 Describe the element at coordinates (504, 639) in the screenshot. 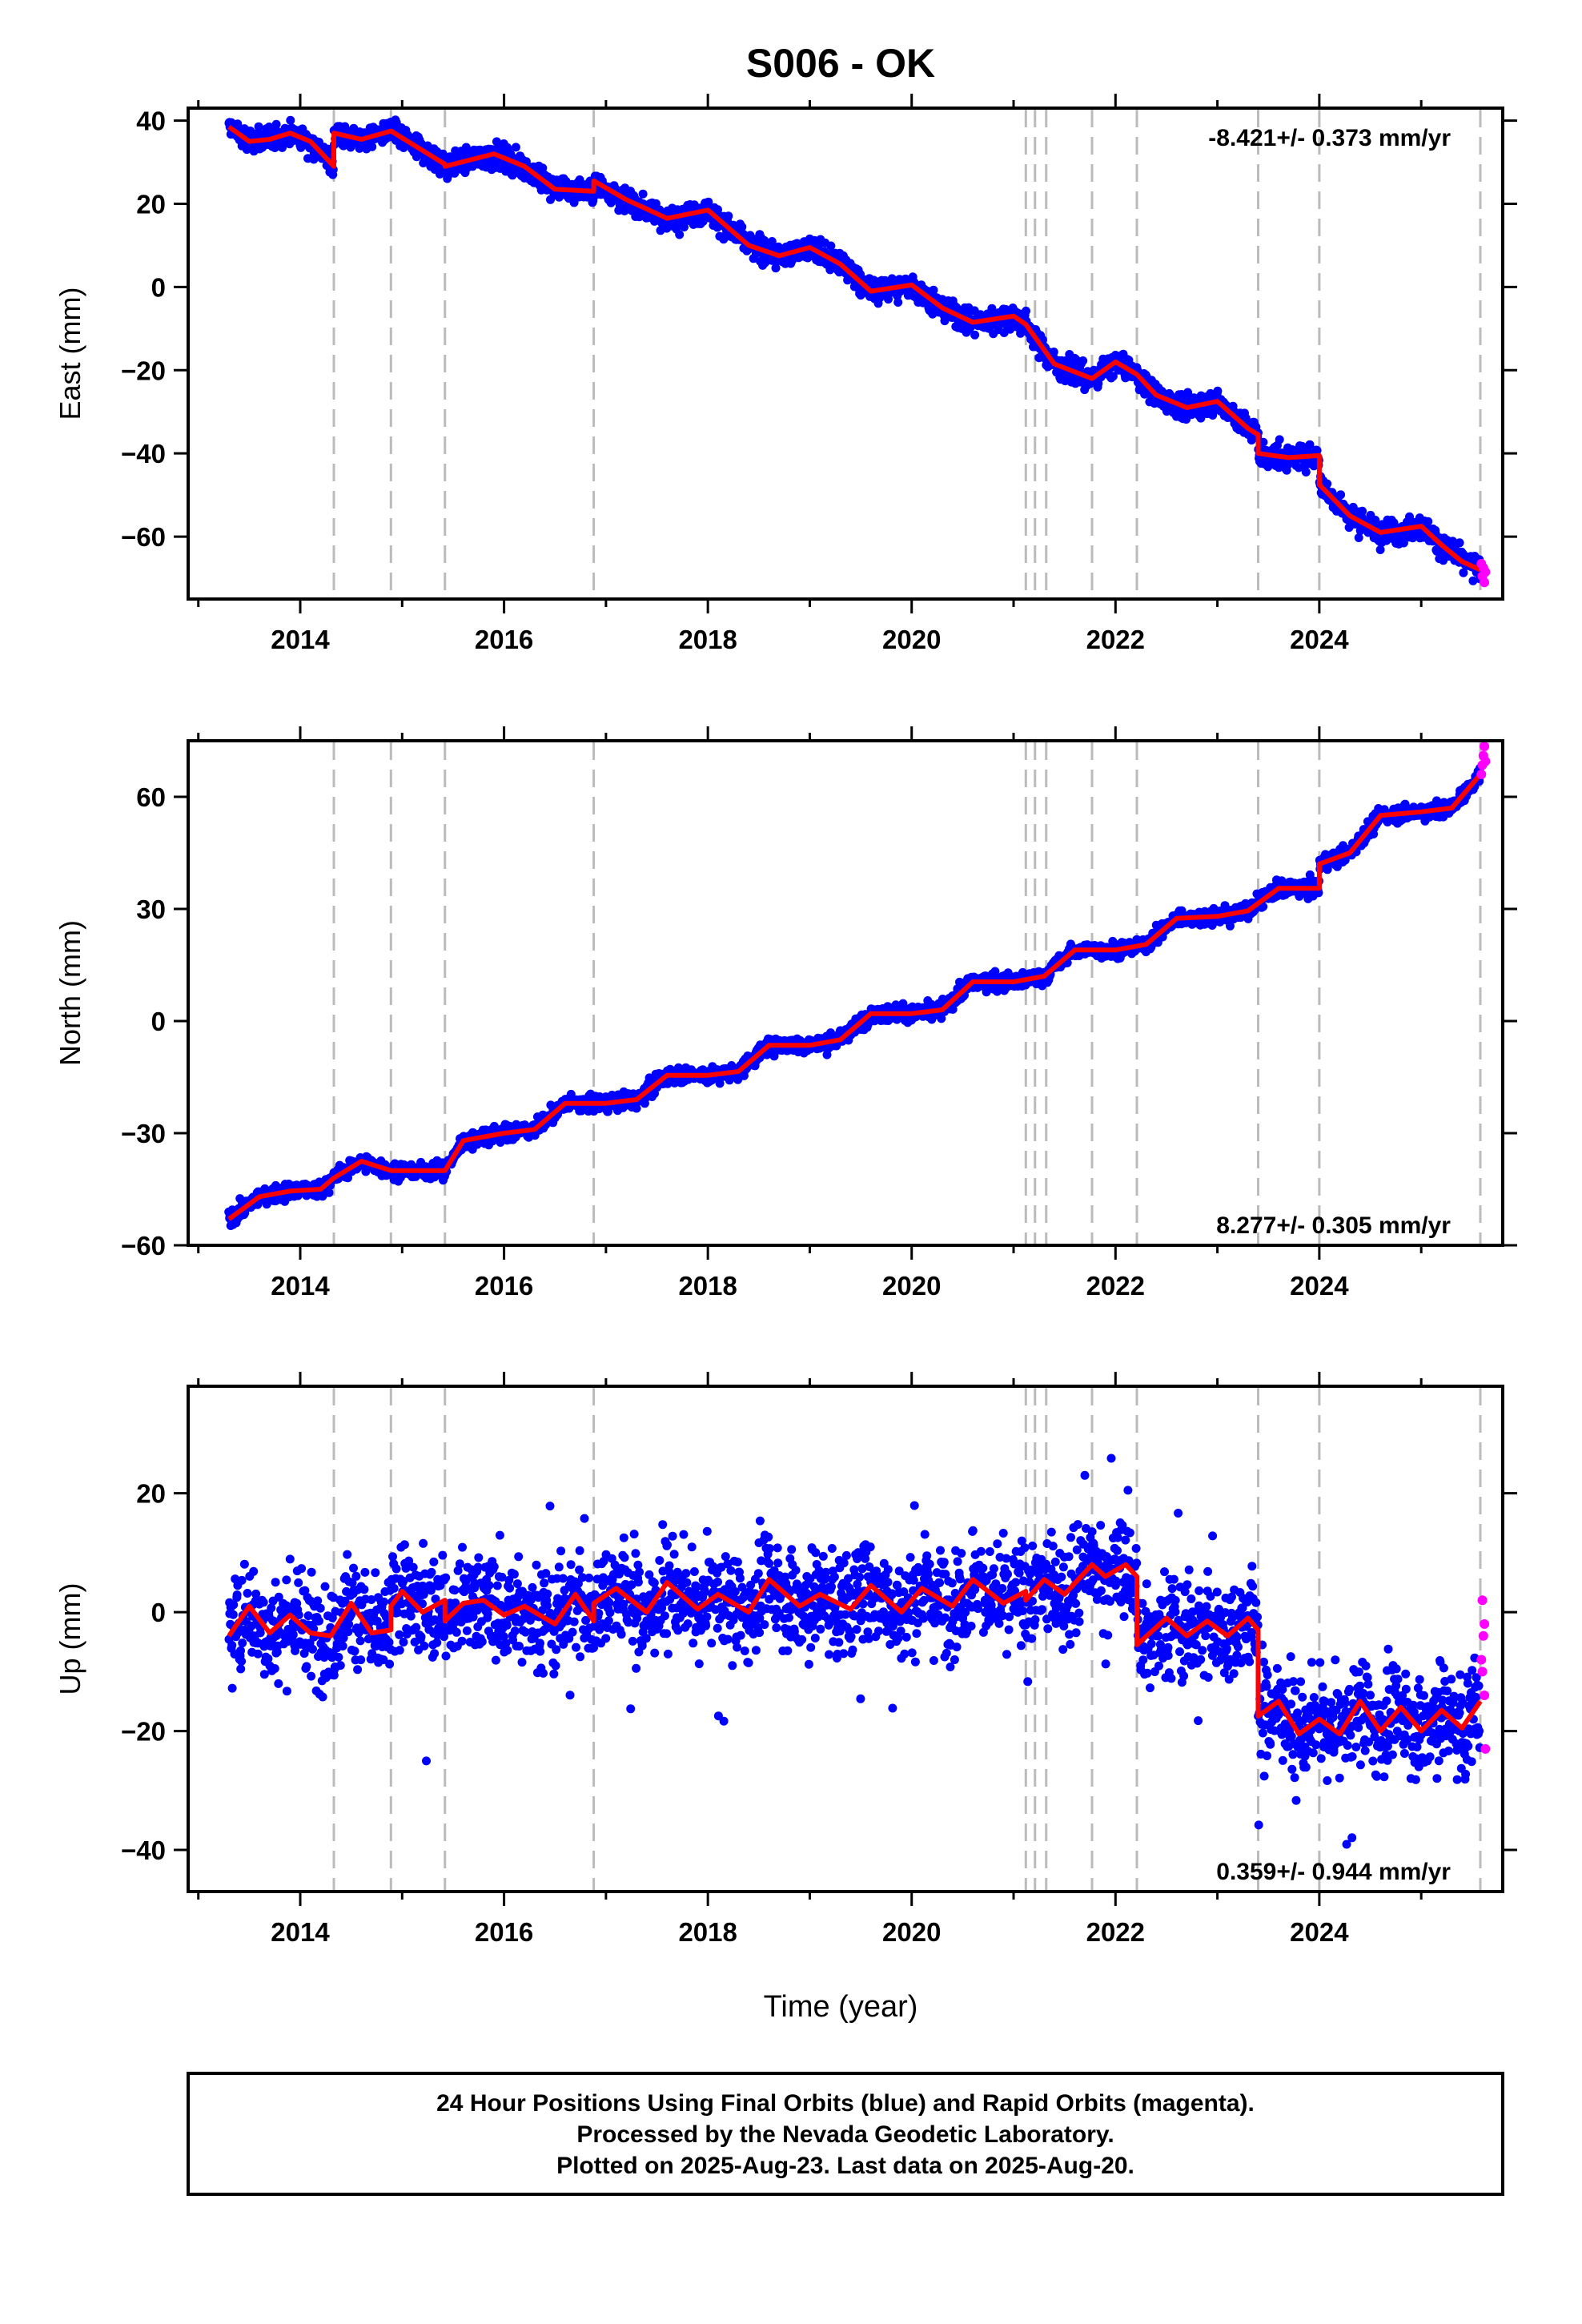

I see `east-x-tick-label: 2016` at that location.